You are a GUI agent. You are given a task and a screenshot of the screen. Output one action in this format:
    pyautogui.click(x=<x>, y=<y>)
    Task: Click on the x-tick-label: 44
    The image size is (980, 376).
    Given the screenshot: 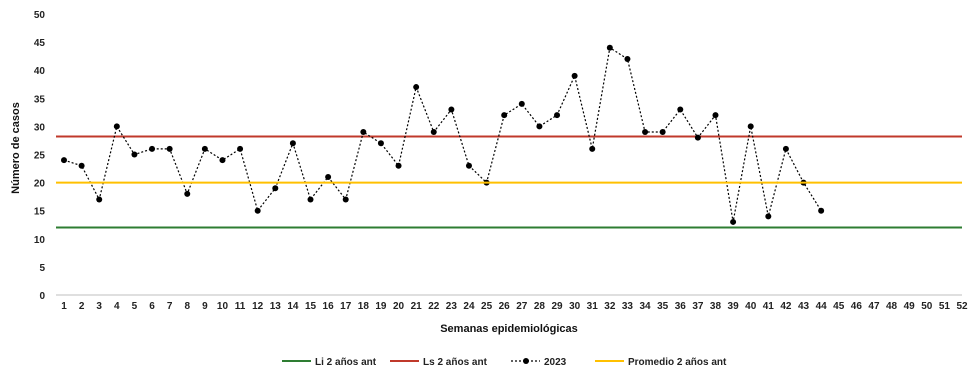 What is the action you would take?
    pyautogui.click(x=822, y=306)
    